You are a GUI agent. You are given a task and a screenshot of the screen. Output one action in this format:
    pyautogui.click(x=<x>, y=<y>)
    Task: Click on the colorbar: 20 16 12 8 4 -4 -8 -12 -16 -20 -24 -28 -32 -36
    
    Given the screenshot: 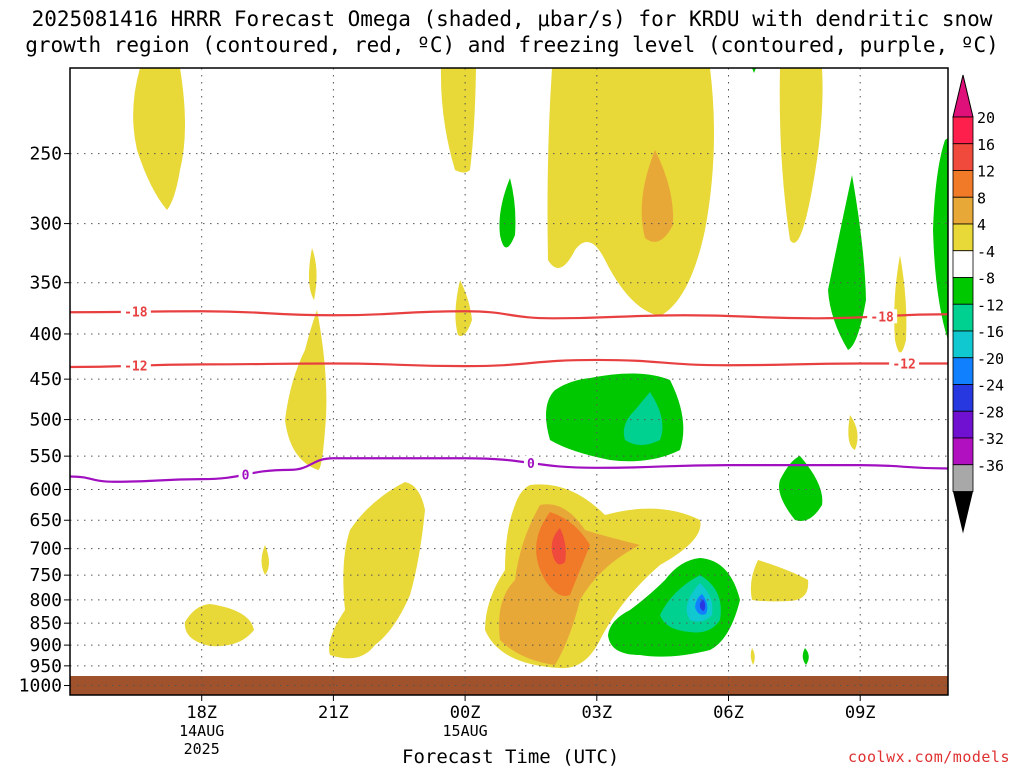 What is the action you would take?
    pyautogui.click(x=978, y=304)
    